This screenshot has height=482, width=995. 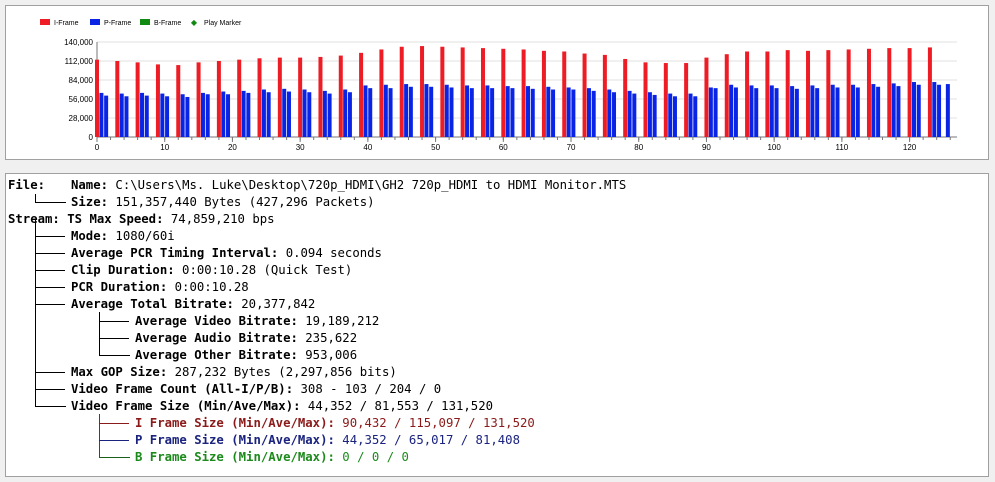 I want to click on mode-value: 1080/60i, so click(x=141, y=236).